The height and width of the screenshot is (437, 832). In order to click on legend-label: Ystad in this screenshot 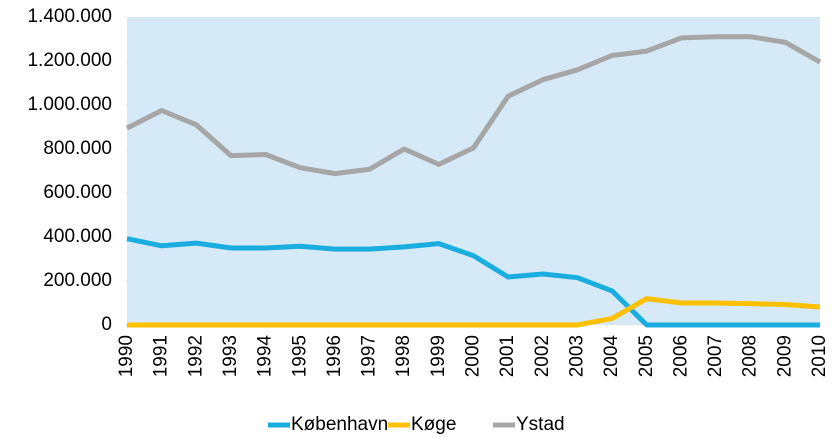, I will do `click(540, 424)`.